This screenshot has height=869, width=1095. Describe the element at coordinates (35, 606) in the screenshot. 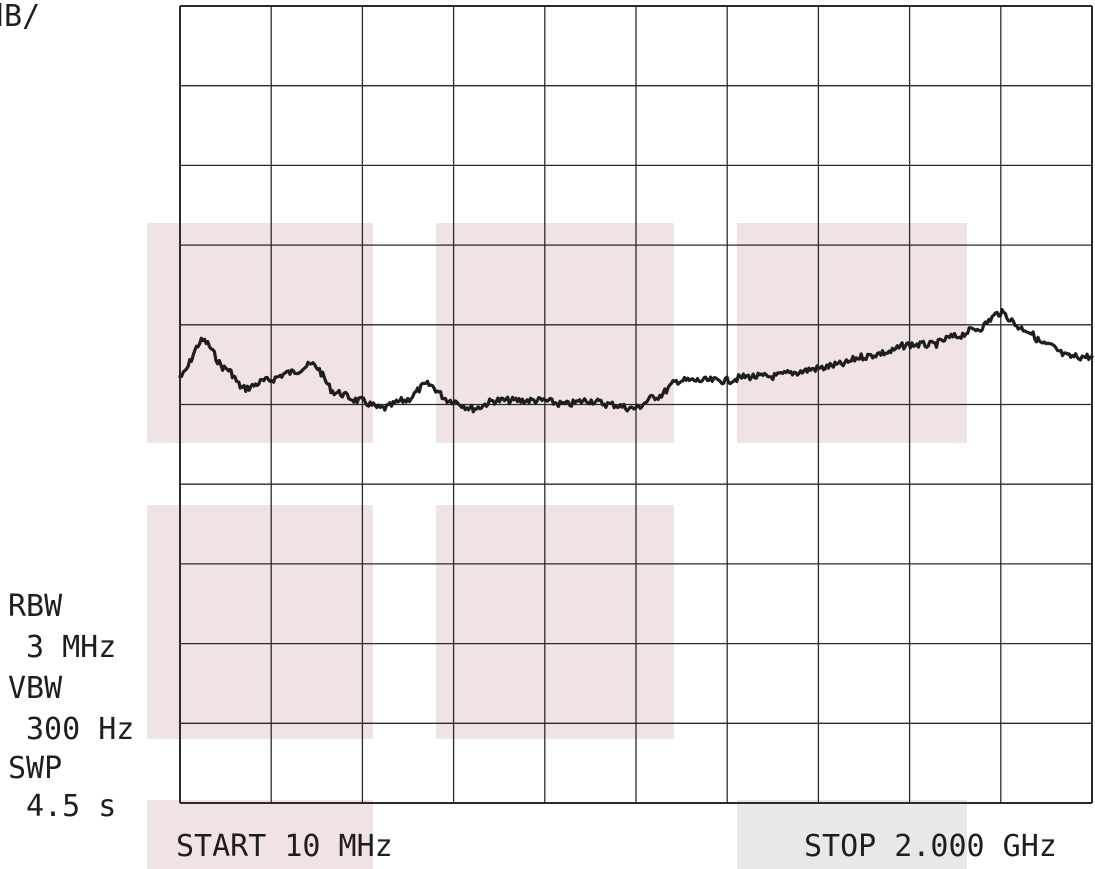

I see `rbw-label: RBW` at that location.